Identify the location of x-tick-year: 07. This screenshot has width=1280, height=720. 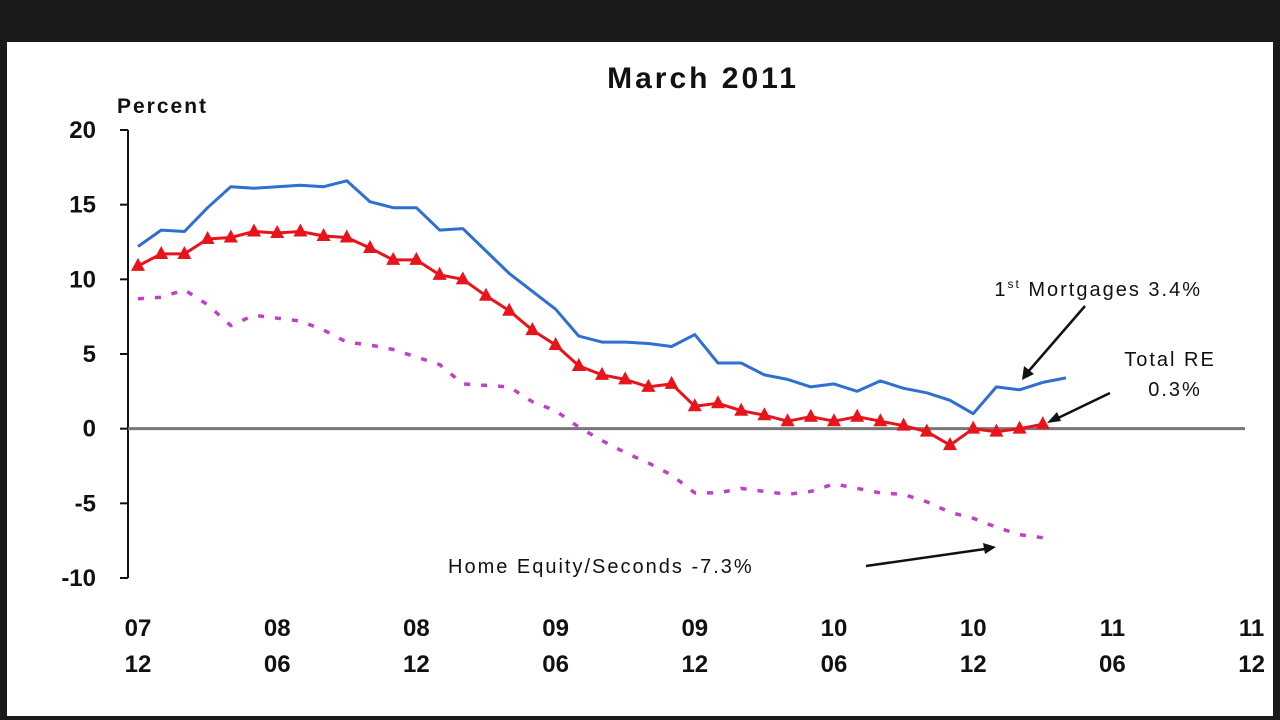
(138, 628).